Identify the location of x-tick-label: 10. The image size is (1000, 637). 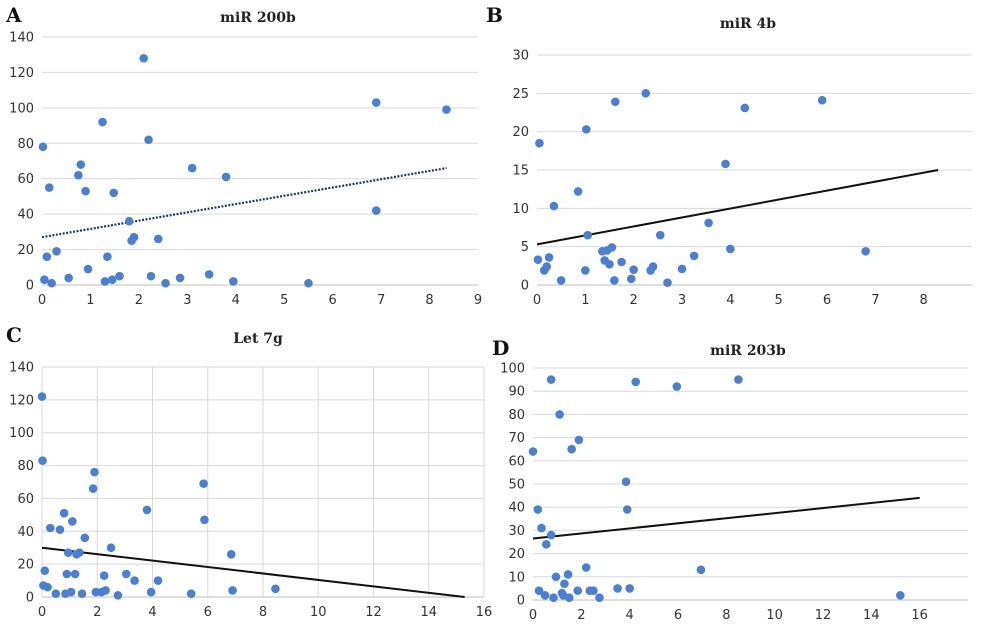
(318, 612).